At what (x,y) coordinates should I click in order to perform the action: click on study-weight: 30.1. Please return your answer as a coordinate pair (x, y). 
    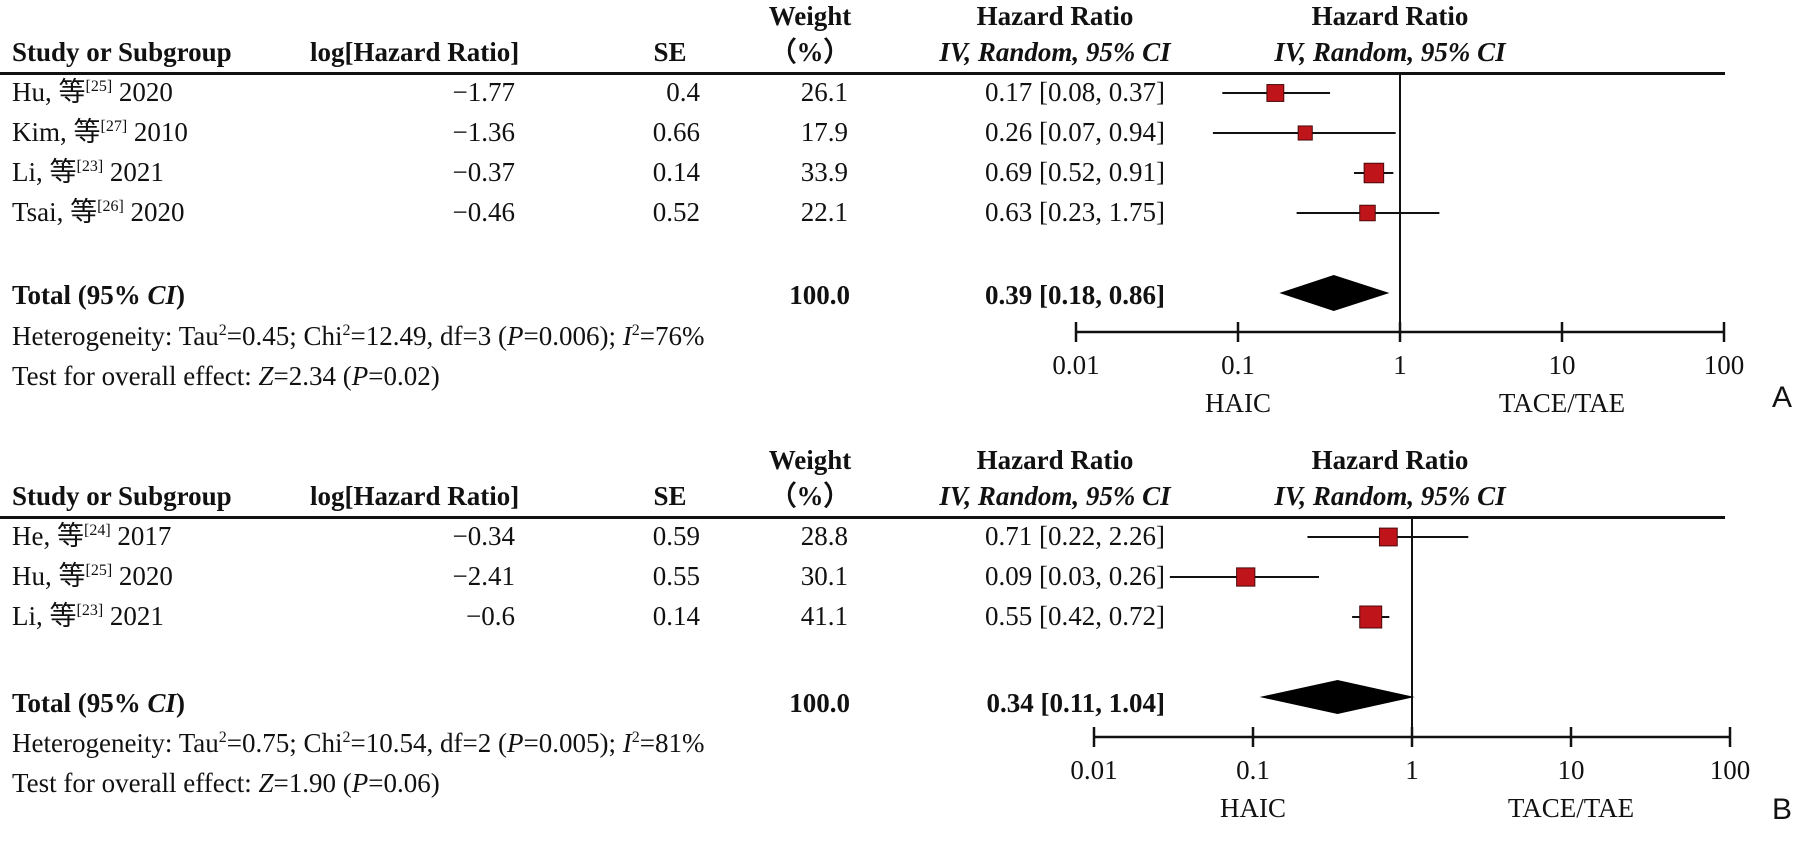
    Looking at the image, I should click on (824, 576).